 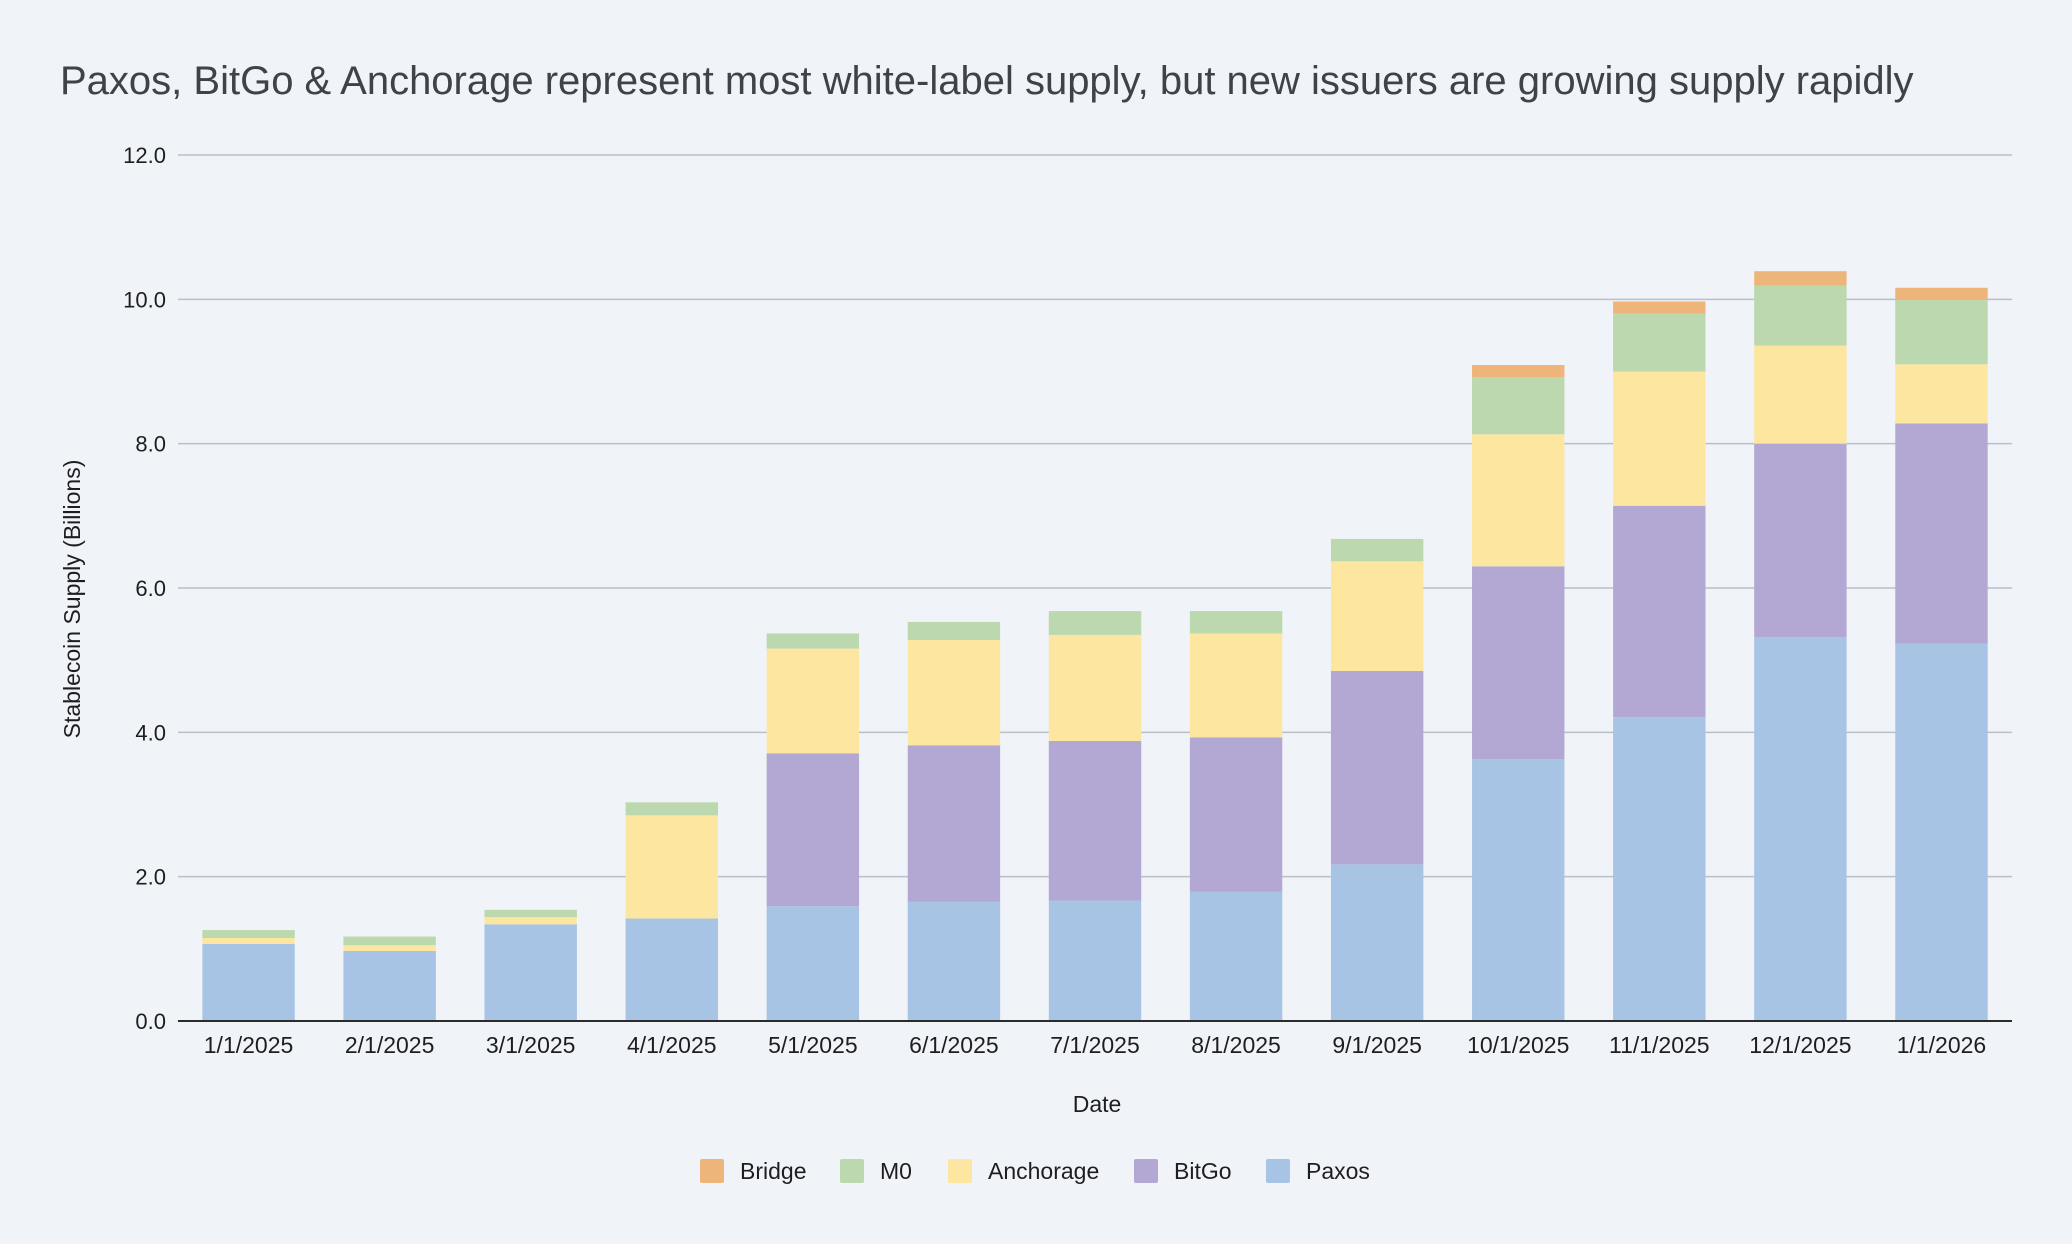 What do you see at coordinates (1377, 1045) in the screenshot?
I see `x-tick-label: 9/1/2025` at bounding box center [1377, 1045].